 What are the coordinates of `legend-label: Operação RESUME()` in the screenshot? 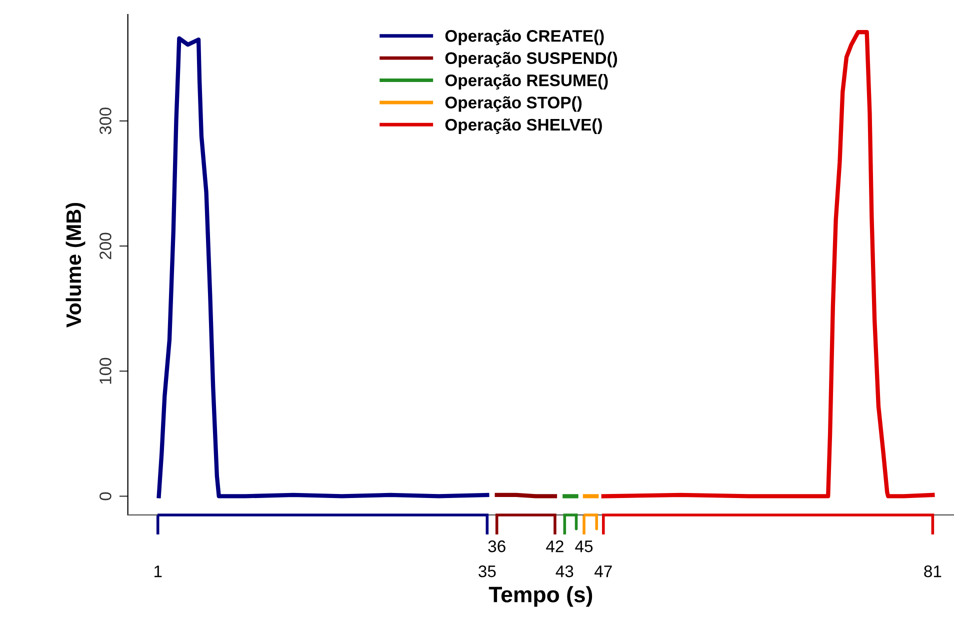 It's located at (526, 82).